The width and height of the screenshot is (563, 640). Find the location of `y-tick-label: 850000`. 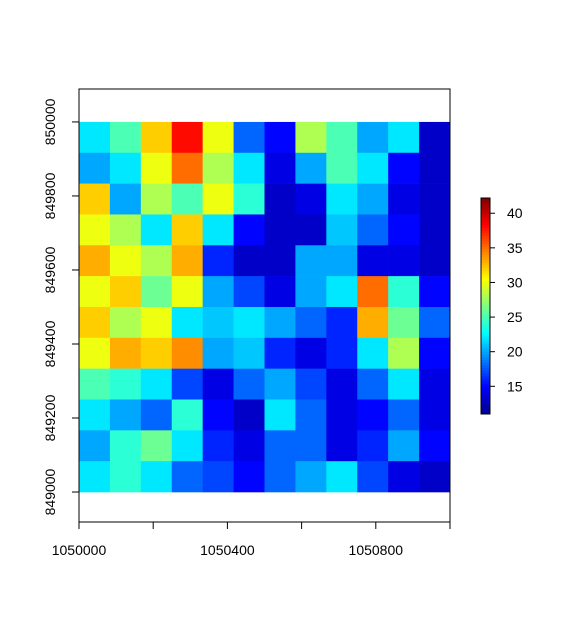

y-tick-label: 850000 is located at coordinates (50, 121).